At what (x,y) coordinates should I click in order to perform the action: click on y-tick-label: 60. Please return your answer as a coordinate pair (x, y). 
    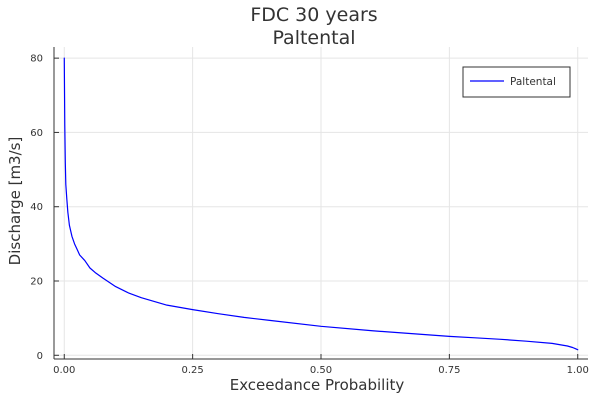
    Looking at the image, I should click on (36, 133).